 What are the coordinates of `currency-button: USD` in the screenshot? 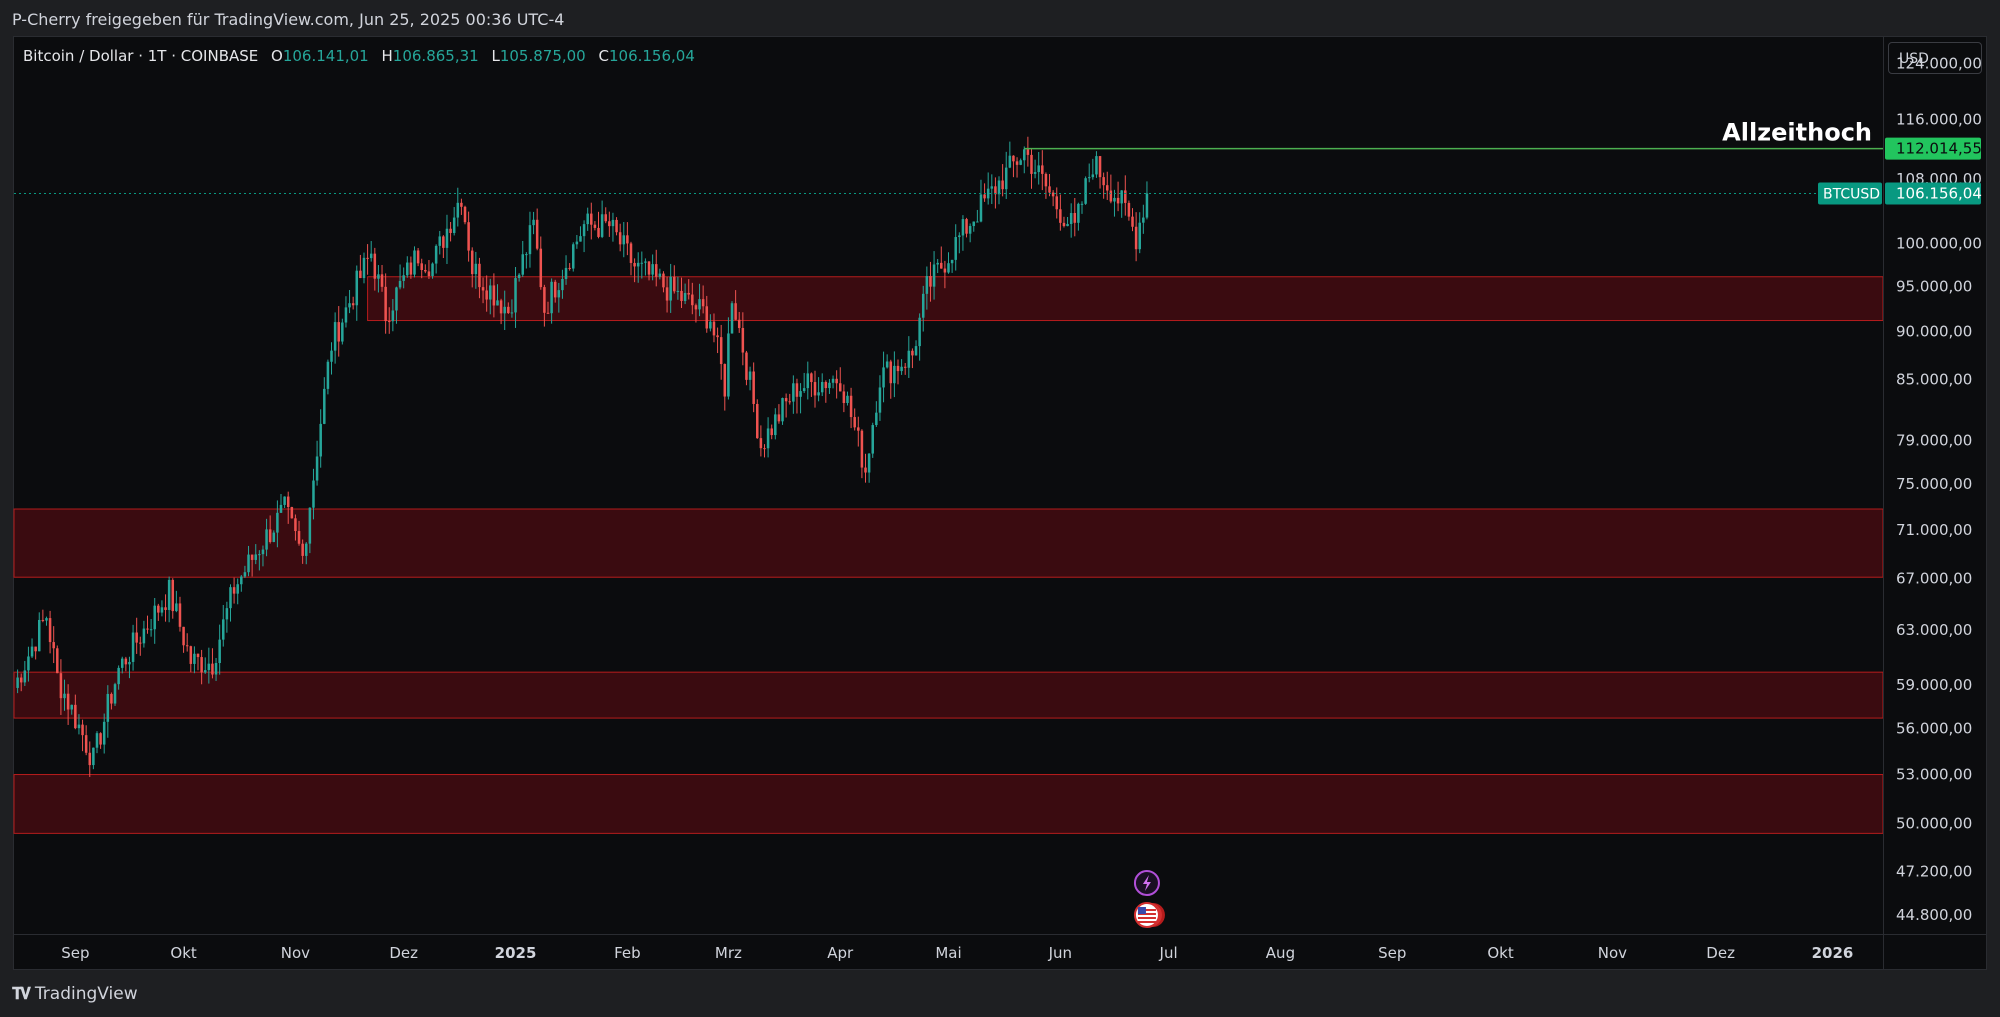 It's located at (1935, 58).